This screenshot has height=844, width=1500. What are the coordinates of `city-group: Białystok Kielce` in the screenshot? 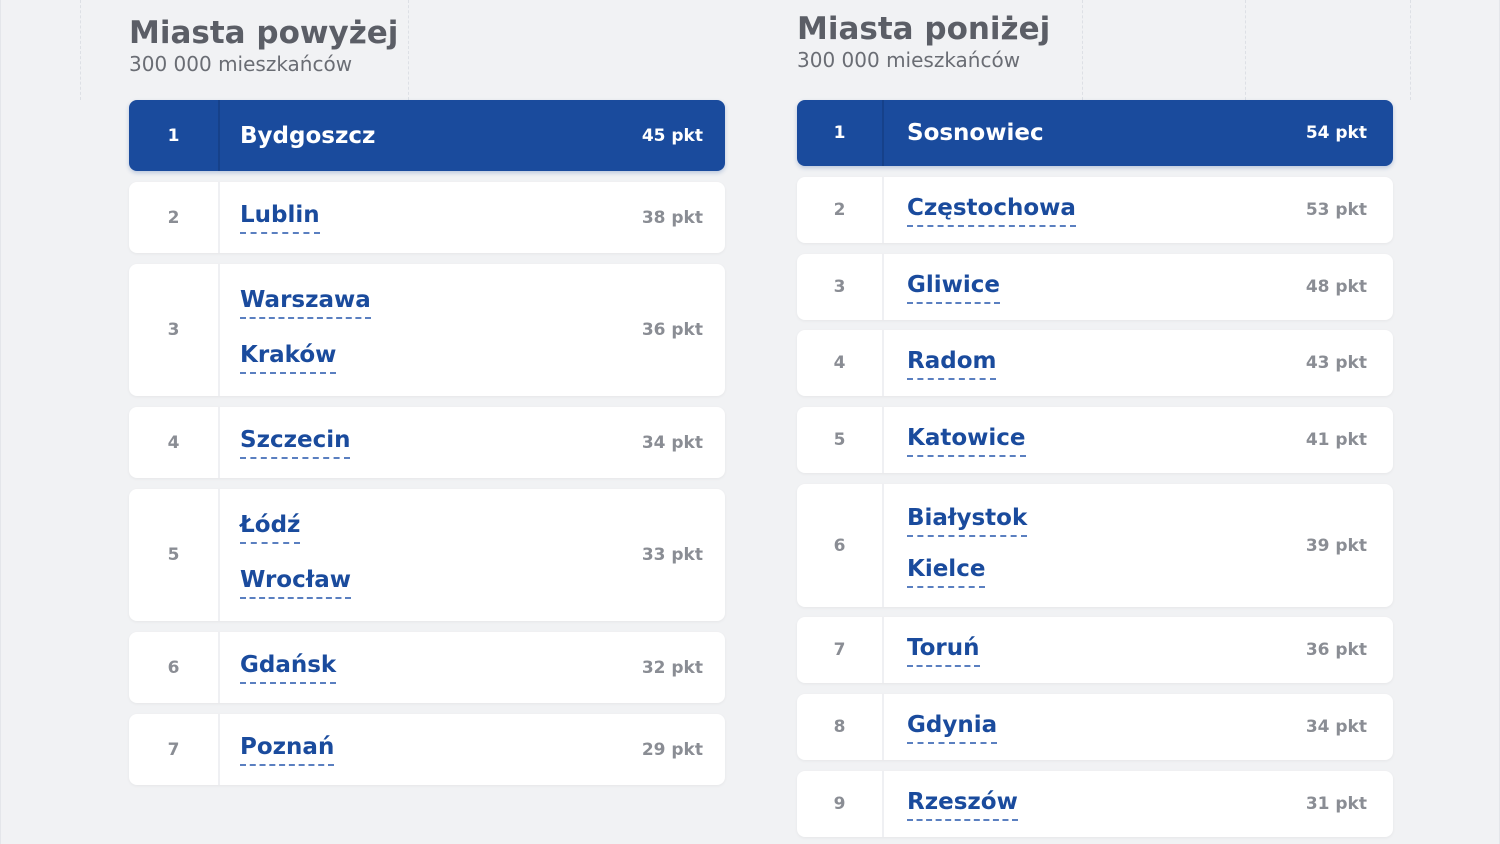 It's located at (1068, 545).